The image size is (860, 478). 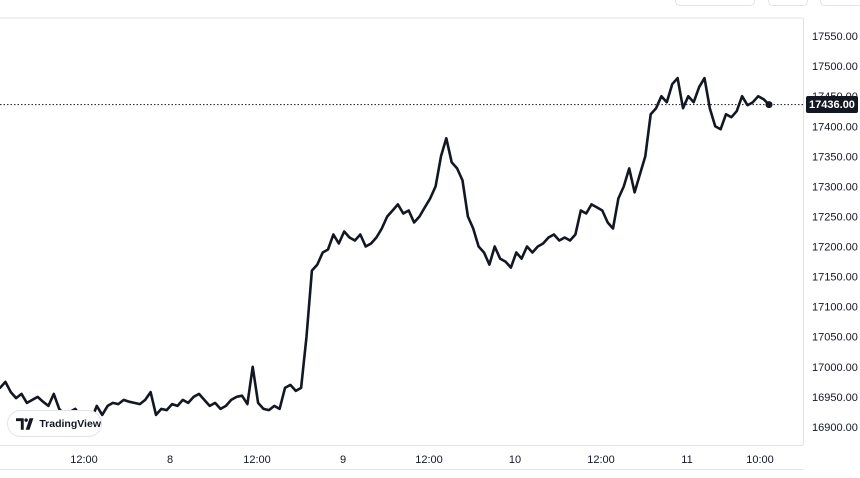 What do you see at coordinates (835, 127) in the screenshot?
I see `y-tick-label: 17400.00` at bounding box center [835, 127].